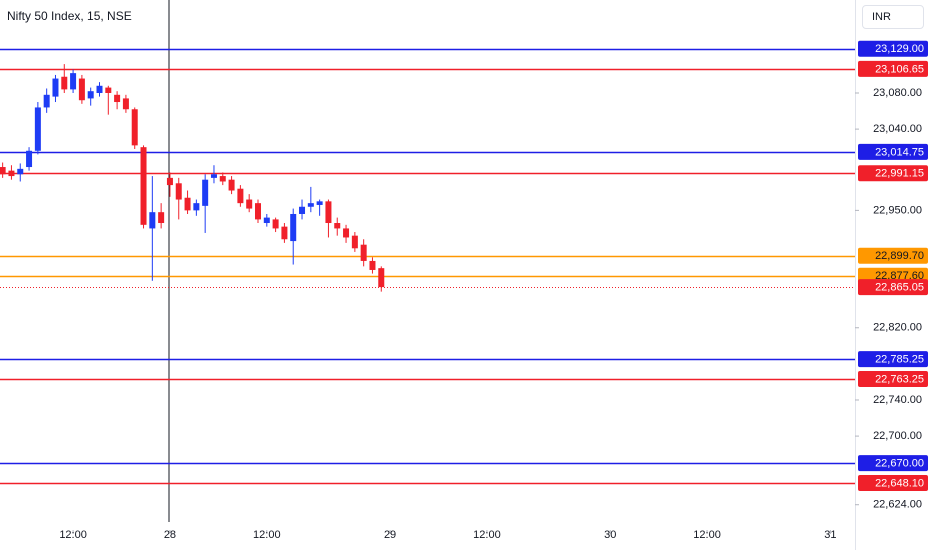 This screenshot has width=932, height=550. I want to click on x-tick-label: 29, so click(390, 535).